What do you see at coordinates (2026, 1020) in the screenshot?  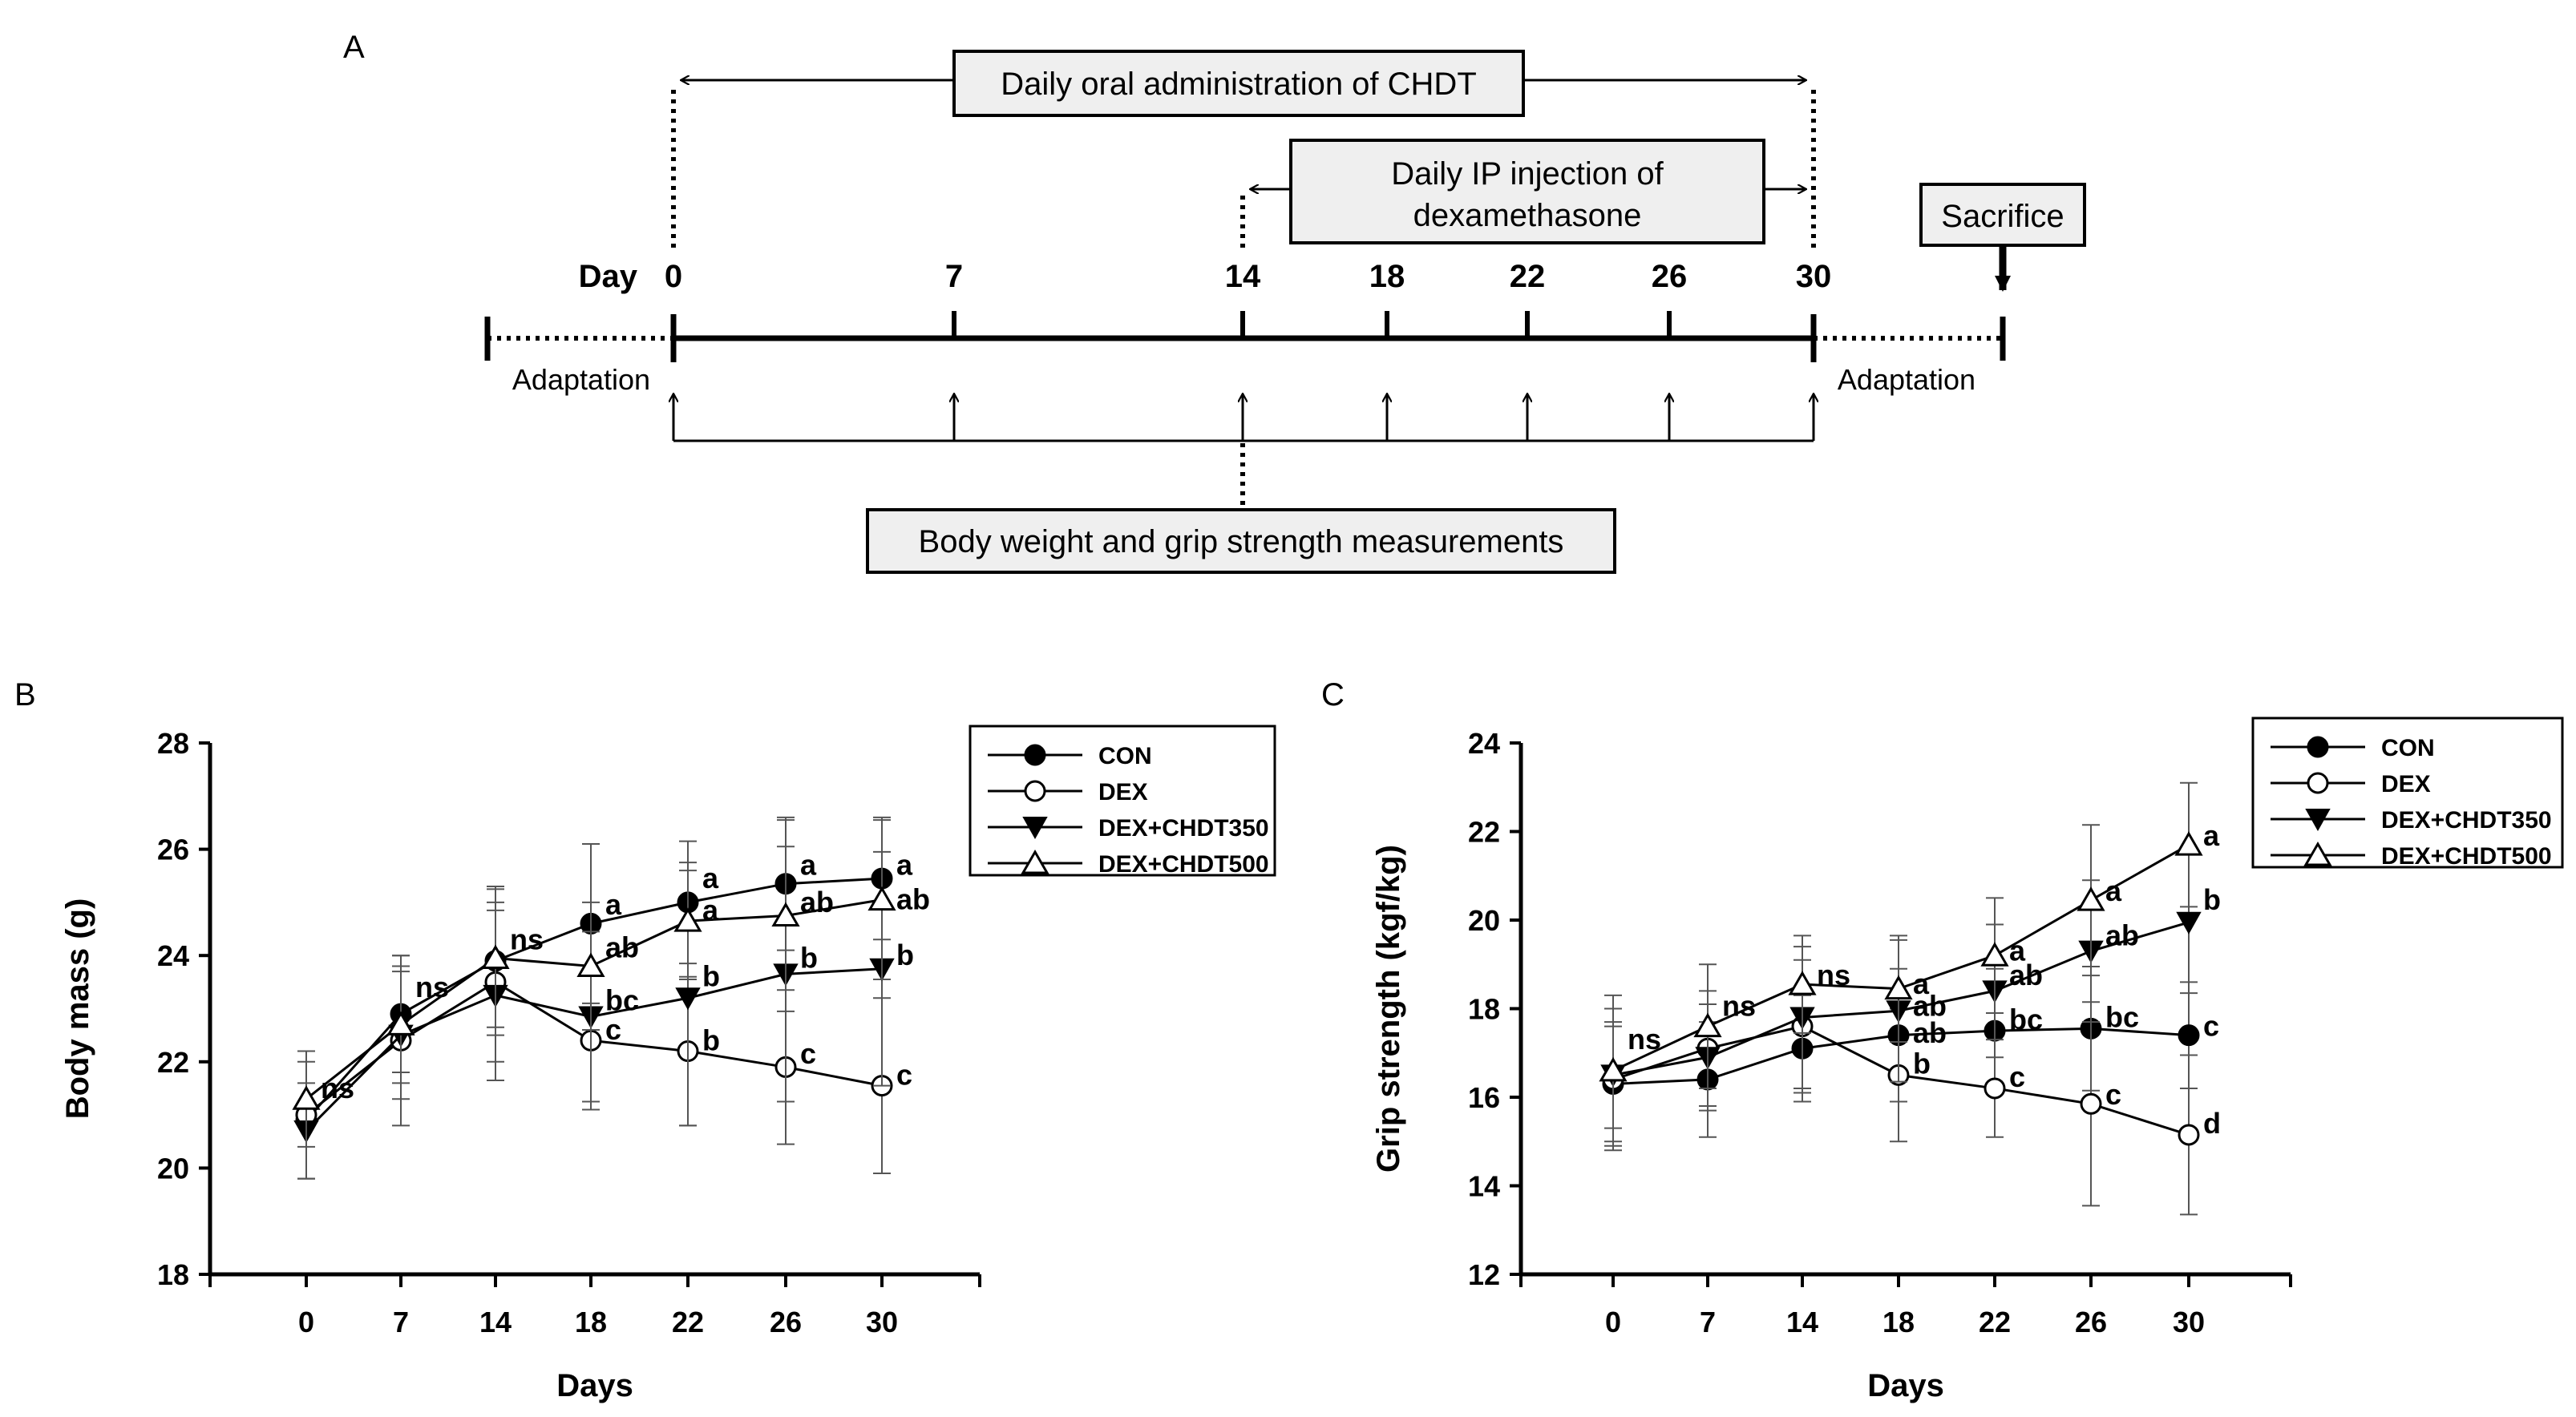 I see `significance-label: bc` at bounding box center [2026, 1020].